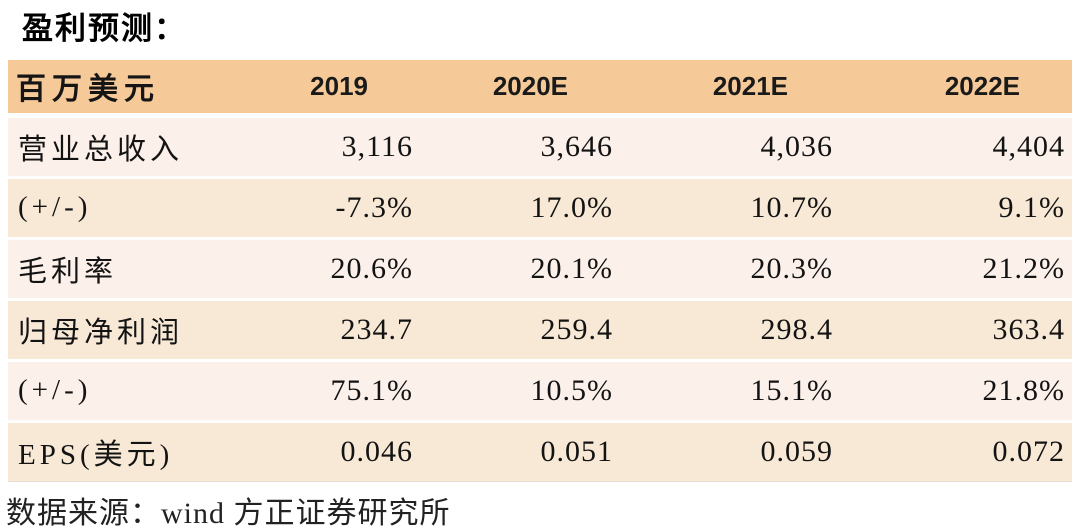 The height and width of the screenshot is (532, 1080). Describe the element at coordinates (730, 146) in the screenshot. I see `cell-value: 4,036` at that location.